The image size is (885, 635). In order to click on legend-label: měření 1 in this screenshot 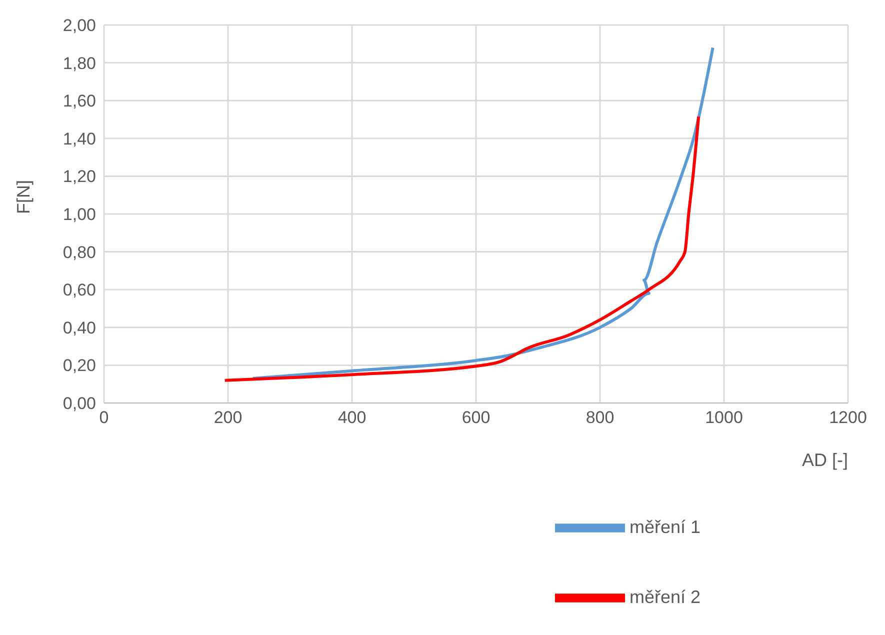, I will do `click(665, 526)`.